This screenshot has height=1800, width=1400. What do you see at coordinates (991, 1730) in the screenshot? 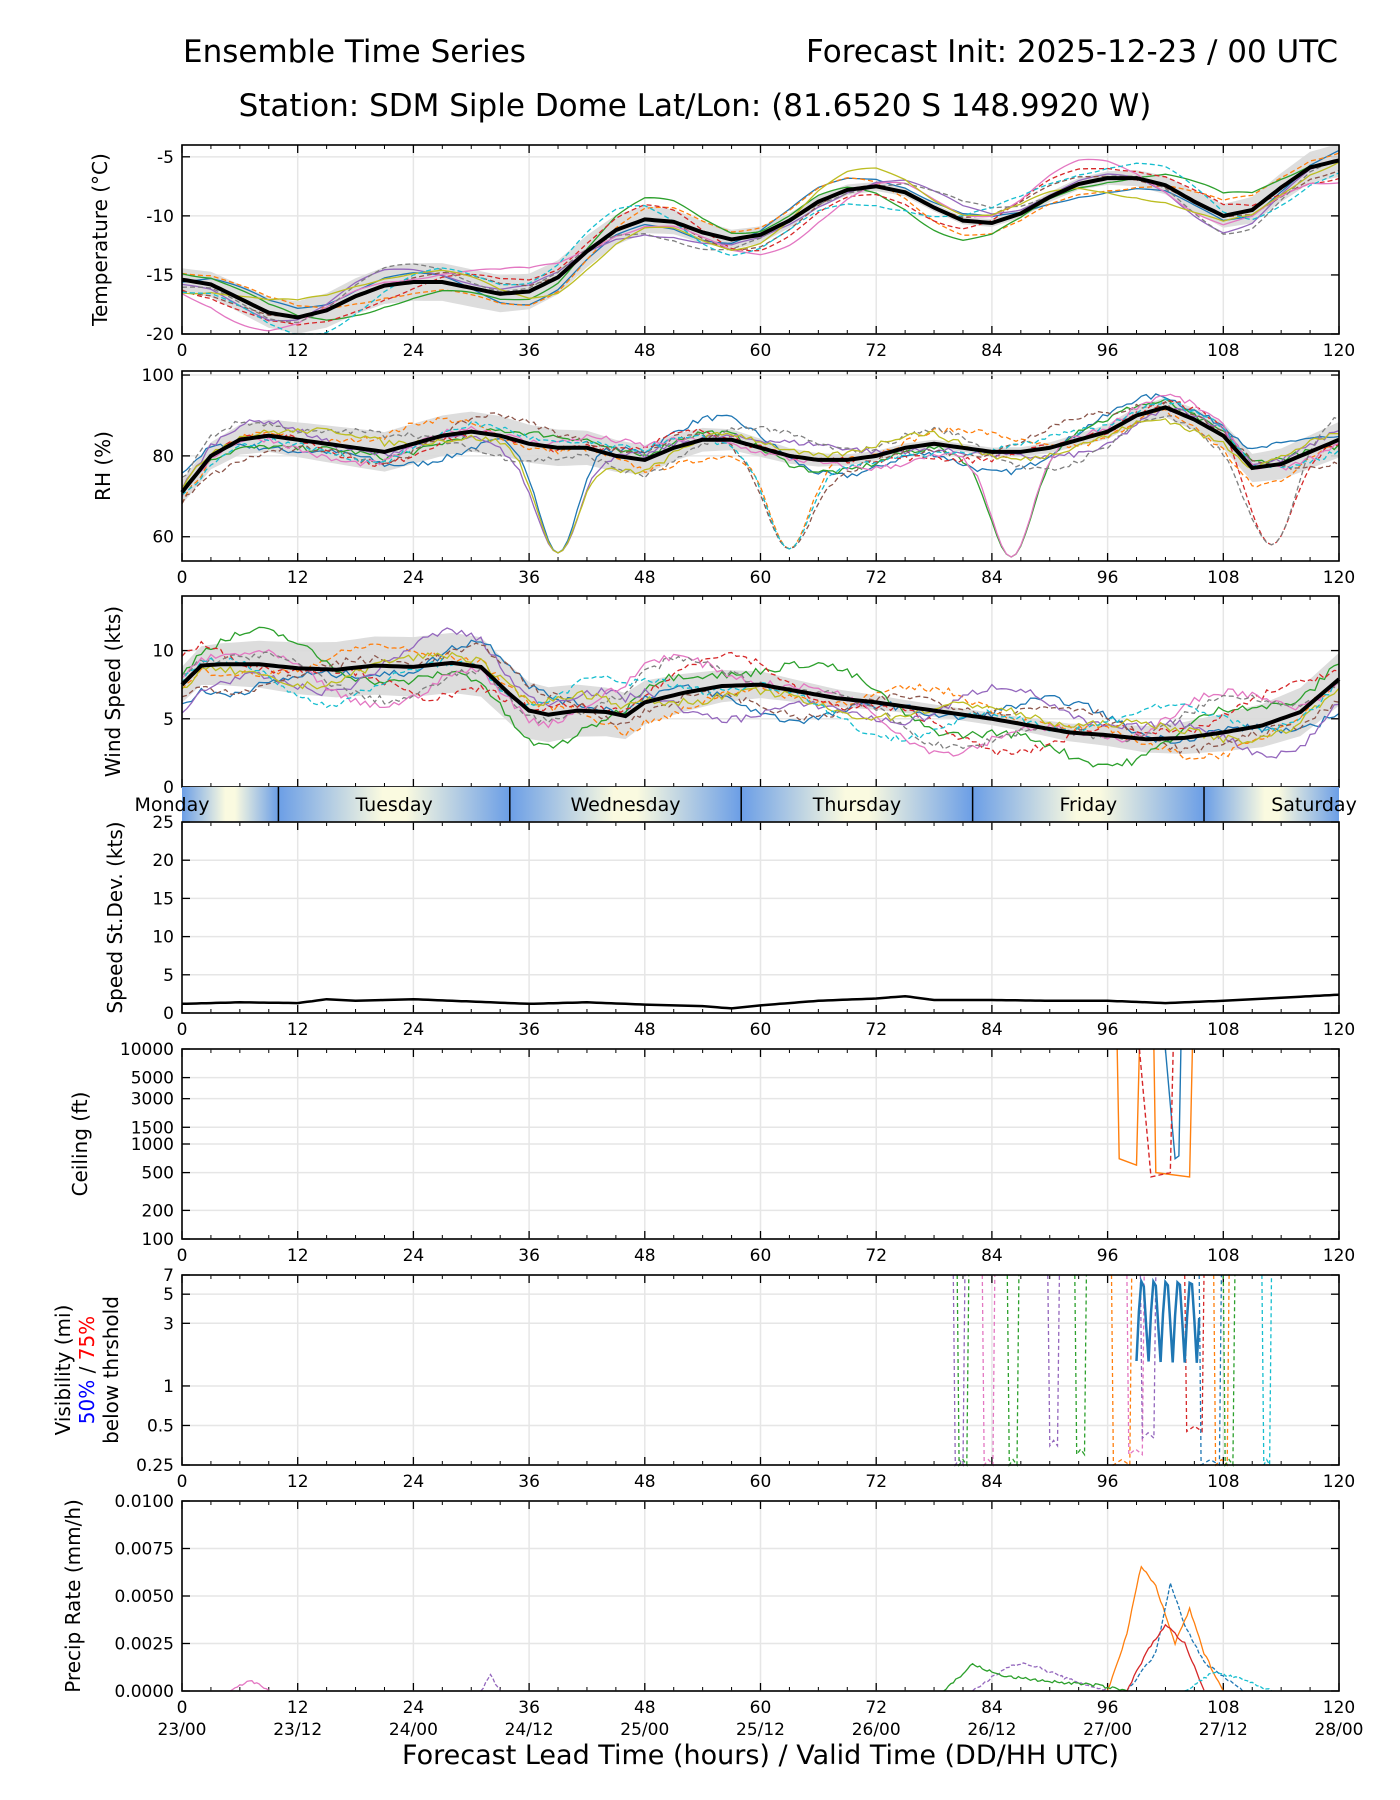
I see `valid-time-label: 26/12` at bounding box center [991, 1730].